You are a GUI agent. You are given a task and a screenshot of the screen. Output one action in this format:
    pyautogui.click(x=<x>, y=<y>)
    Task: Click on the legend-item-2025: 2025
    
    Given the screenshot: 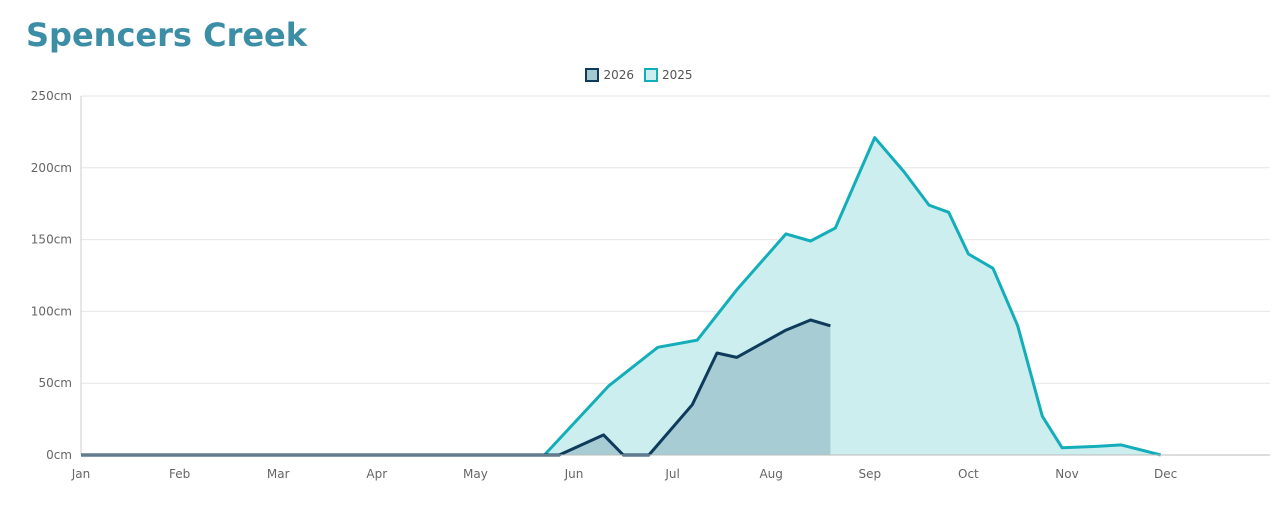 What is the action you would take?
    pyautogui.click(x=668, y=75)
    